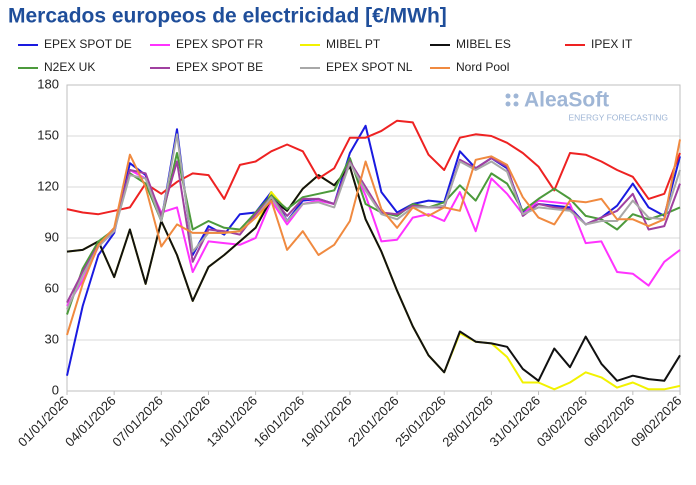 The height and width of the screenshot is (485, 696). I want to click on y-tick-label: 180, so click(48, 83).